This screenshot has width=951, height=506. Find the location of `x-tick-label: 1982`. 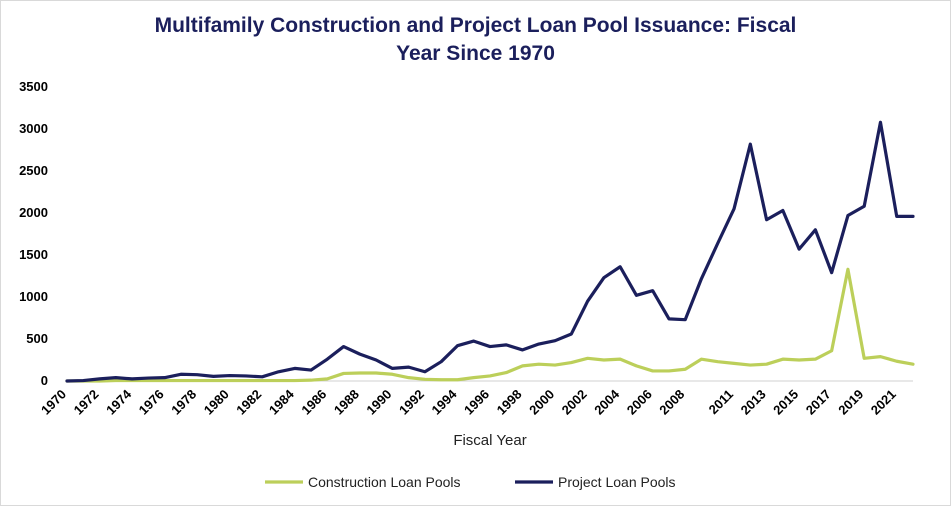

x-tick-label: 1982 is located at coordinates (248, 402).